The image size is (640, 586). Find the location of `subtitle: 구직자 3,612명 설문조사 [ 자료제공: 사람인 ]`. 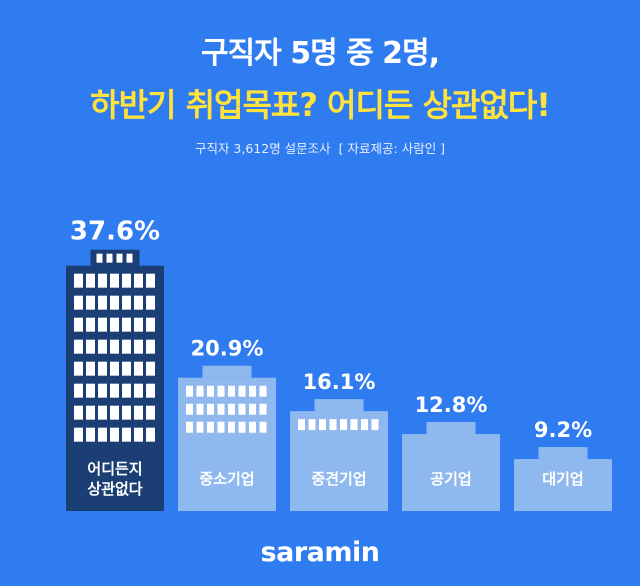

subtitle: 구직자 3,612명 설문조사 [ 자료제공: 사람인 ] is located at coordinates (320, 147).